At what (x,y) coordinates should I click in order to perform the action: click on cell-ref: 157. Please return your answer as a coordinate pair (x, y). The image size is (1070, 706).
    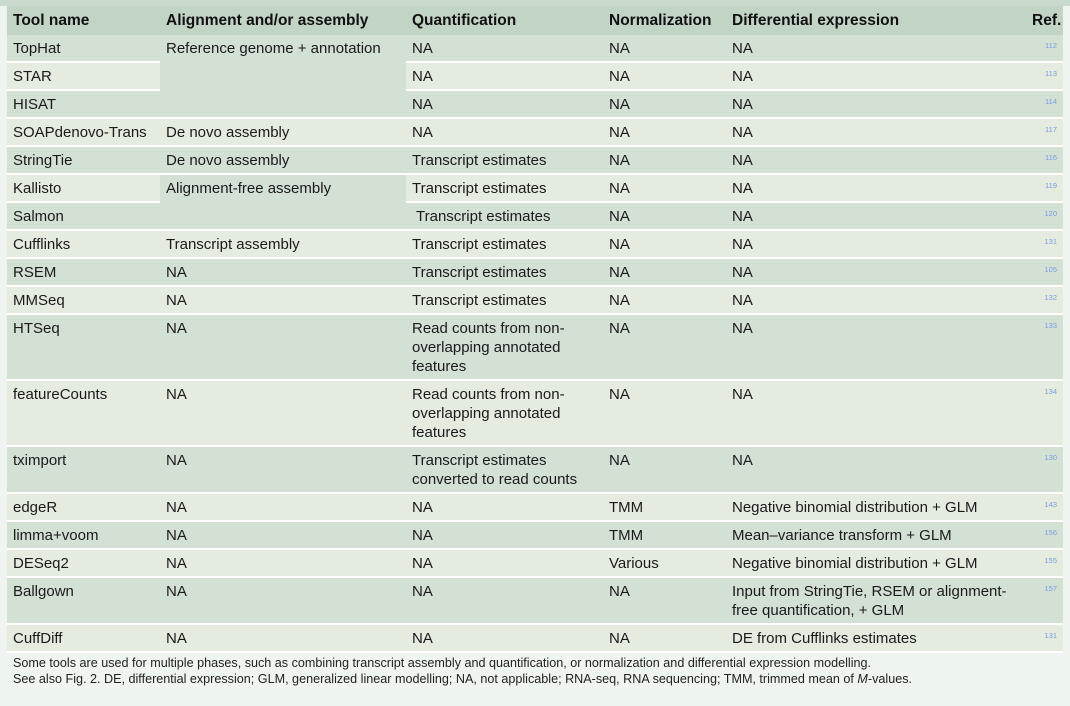
    Looking at the image, I should click on (1044, 601).